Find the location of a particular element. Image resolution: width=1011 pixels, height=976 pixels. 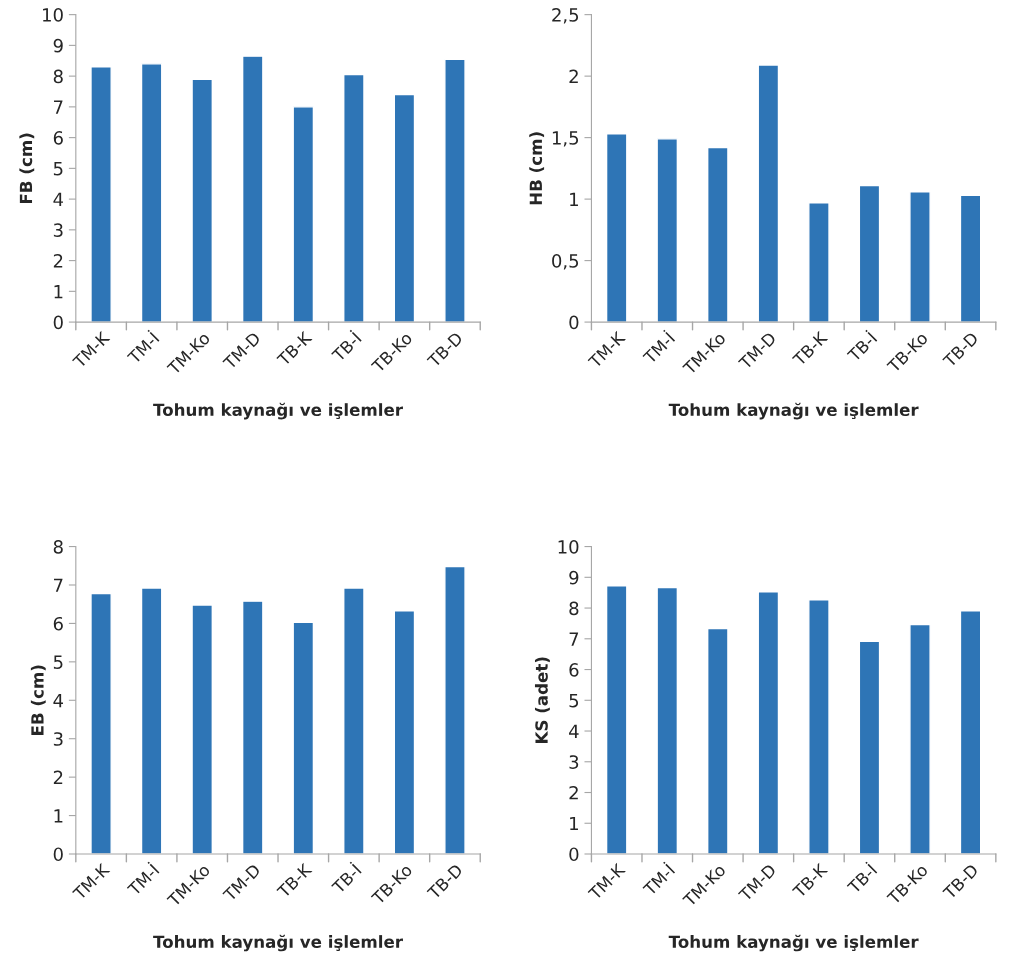

y-tick-label: 2,5 is located at coordinates (565, 16).